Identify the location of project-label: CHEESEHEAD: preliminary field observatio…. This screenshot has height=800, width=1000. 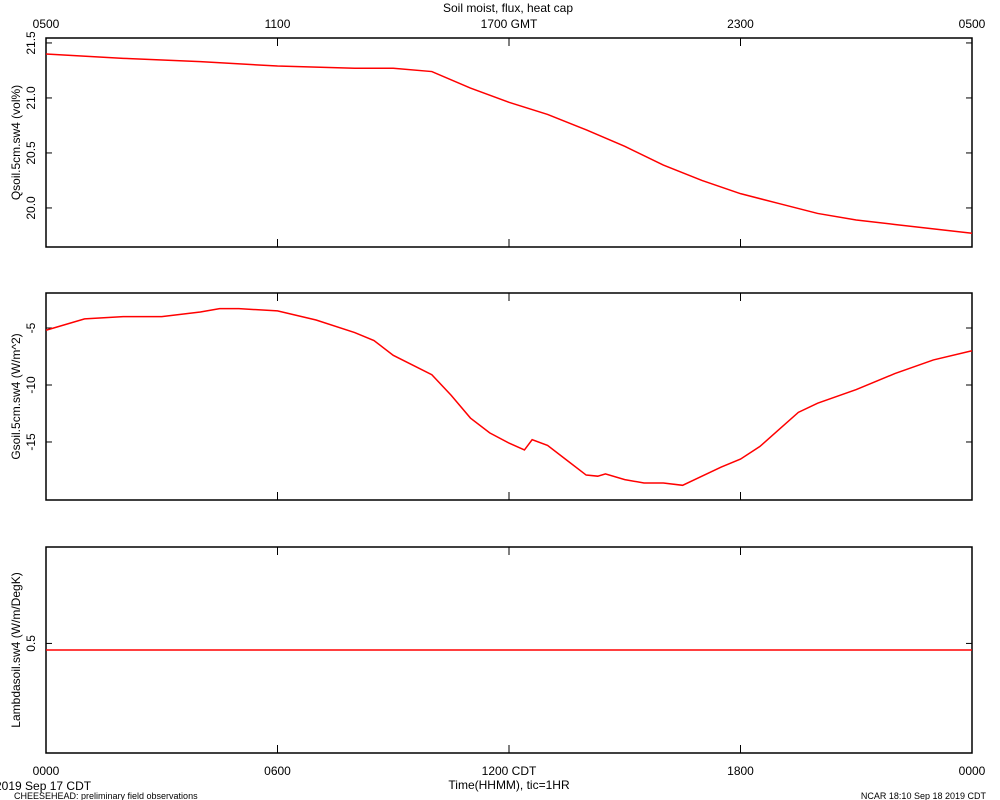
(106, 795).